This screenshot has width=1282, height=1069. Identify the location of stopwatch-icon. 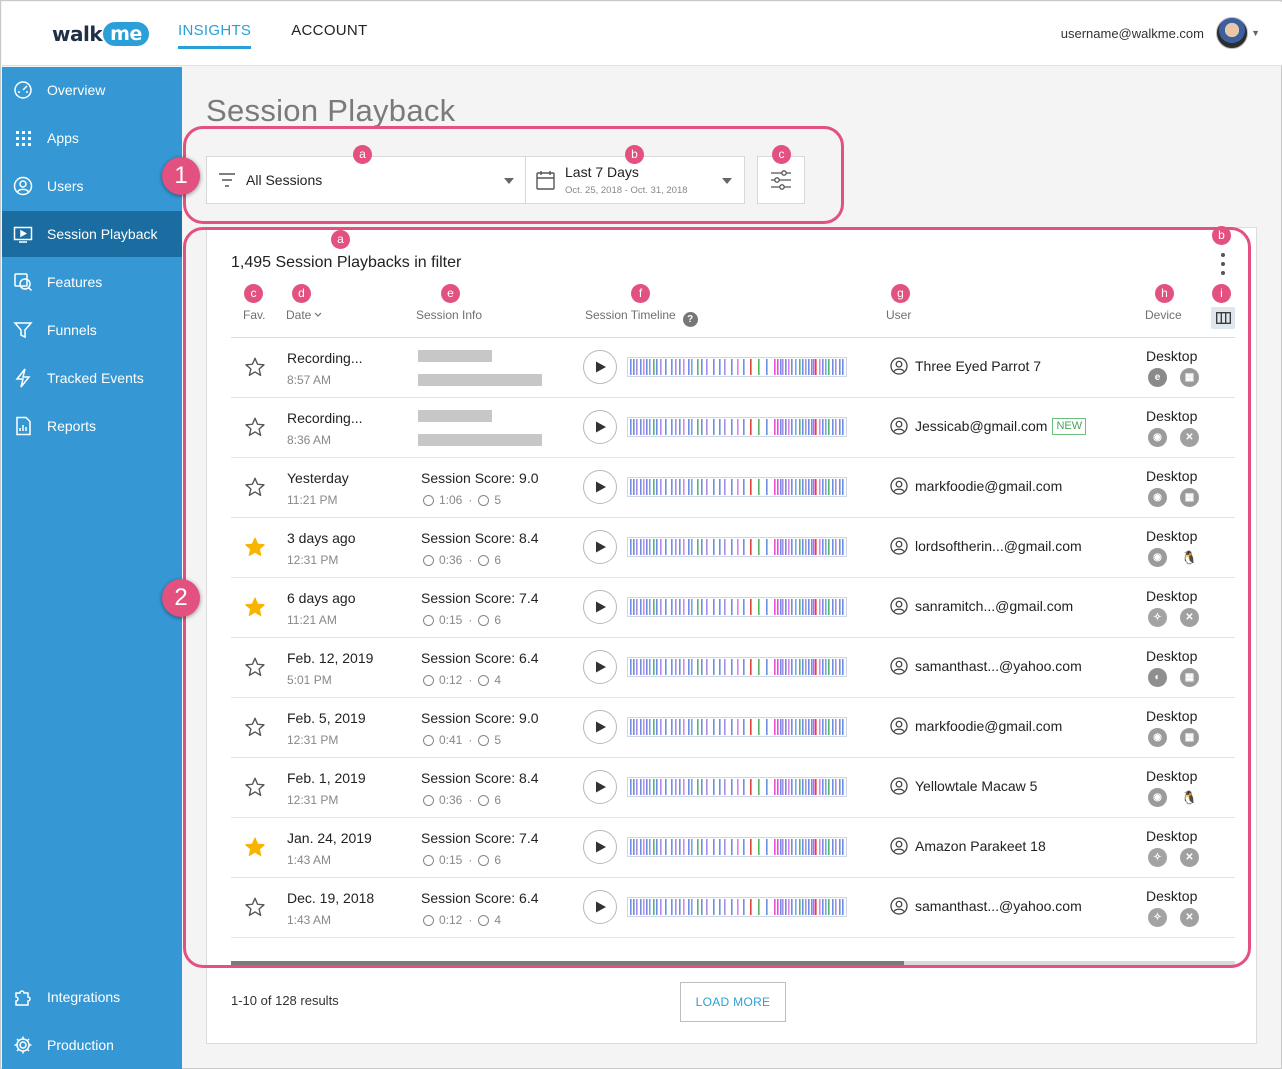
(428, 620).